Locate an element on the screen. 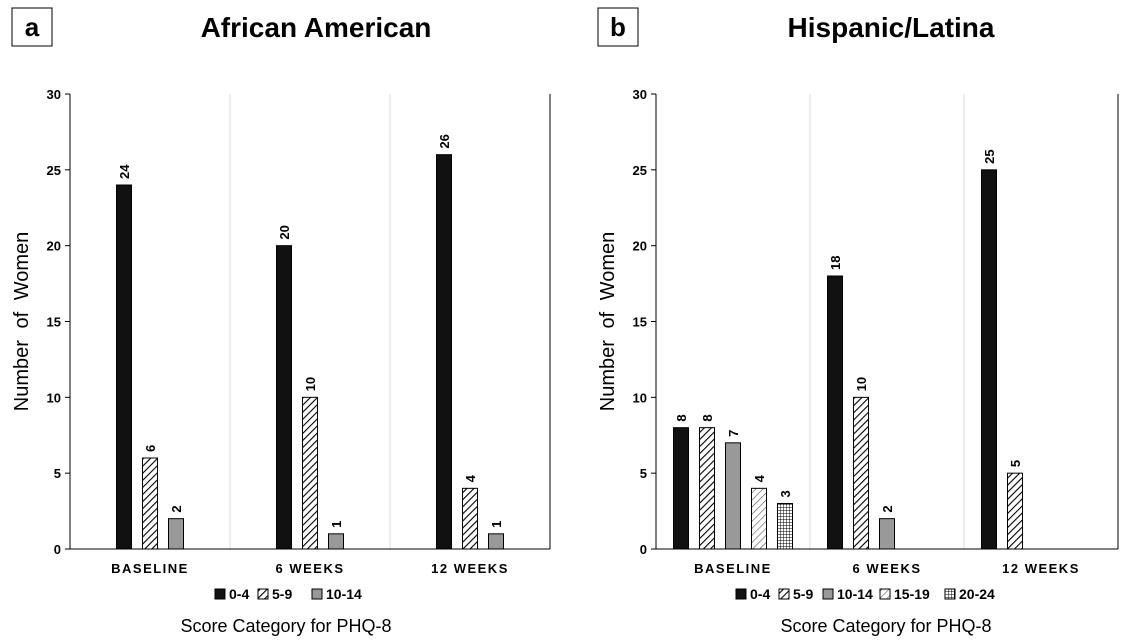  panel-letter: b is located at coordinates (618, 27).